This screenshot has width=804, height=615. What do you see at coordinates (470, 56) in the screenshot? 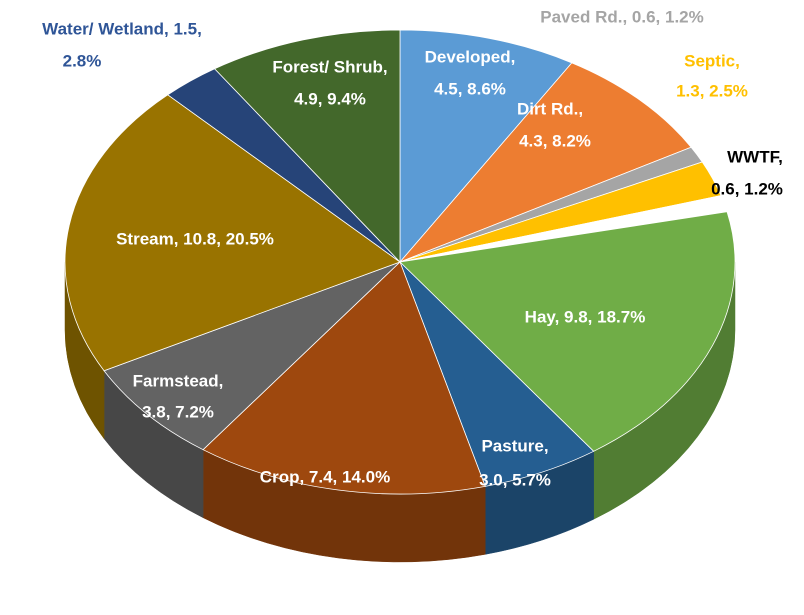
I see `data-label: Developed,` at bounding box center [470, 56].